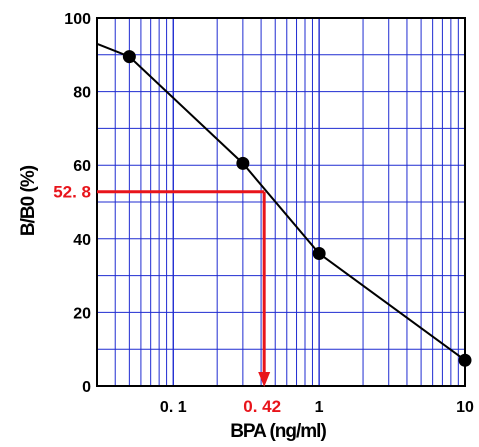  Describe the element at coordinates (28, 200) in the screenshot. I see `y-axis-title: B/B0 (%)` at that location.